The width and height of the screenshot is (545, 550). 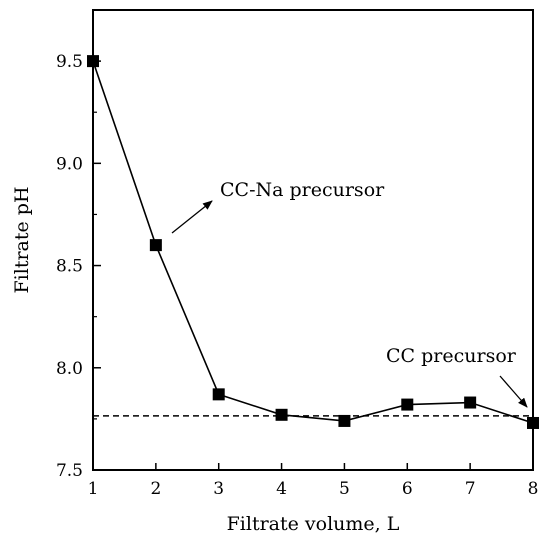 What do you see at coordinates (22, 239) in the screenshot?
I see `y-axis-title: Filtrate pH` at bounding box center [22, 239].